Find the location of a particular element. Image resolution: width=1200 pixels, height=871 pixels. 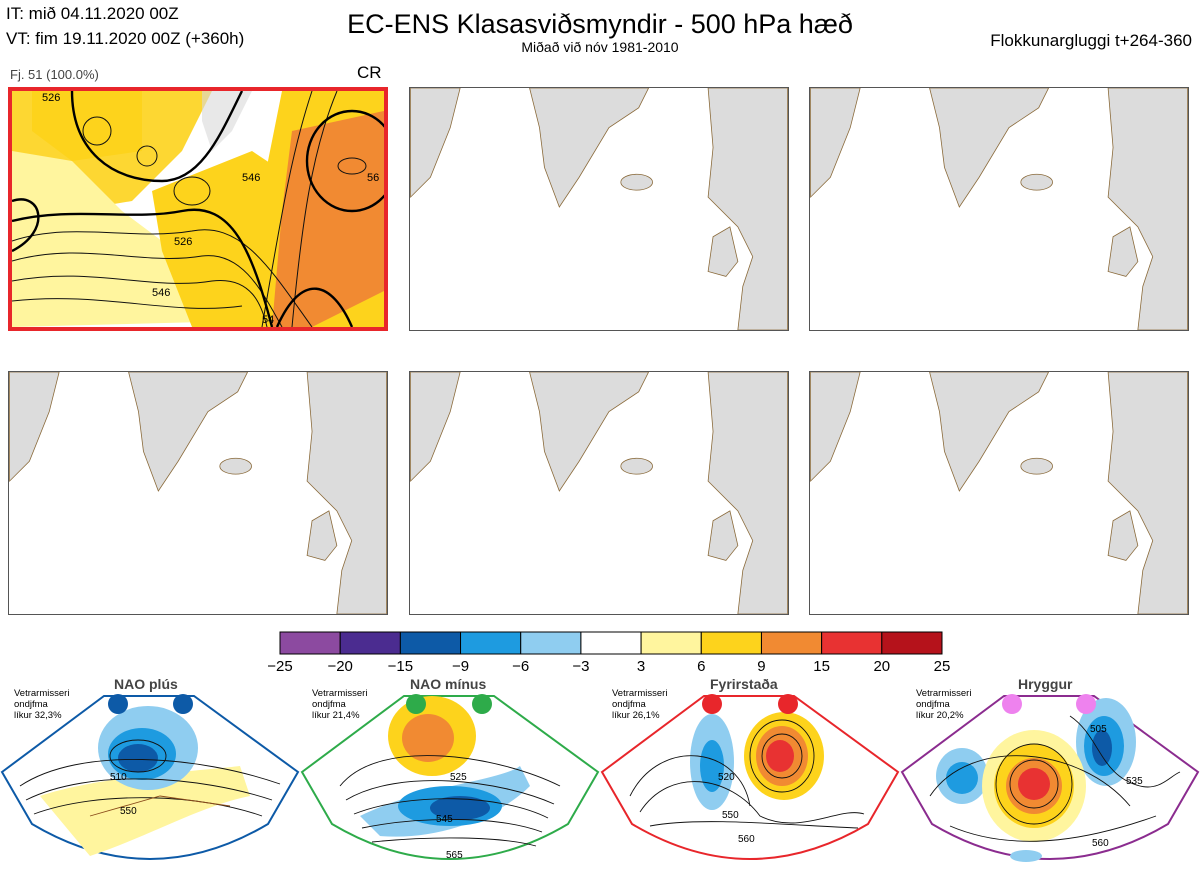

colorbar-tick-label: 9 is located at coordinates (761, 666).